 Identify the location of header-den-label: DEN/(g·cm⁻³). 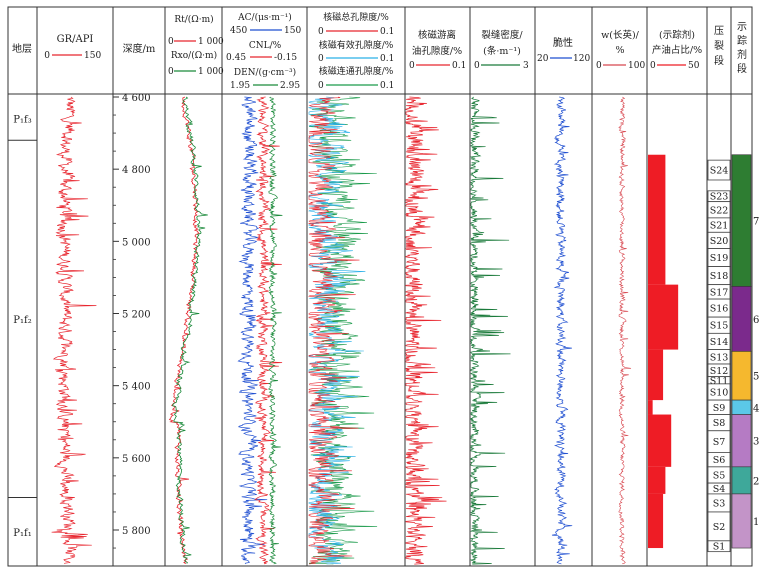
(265, 72).